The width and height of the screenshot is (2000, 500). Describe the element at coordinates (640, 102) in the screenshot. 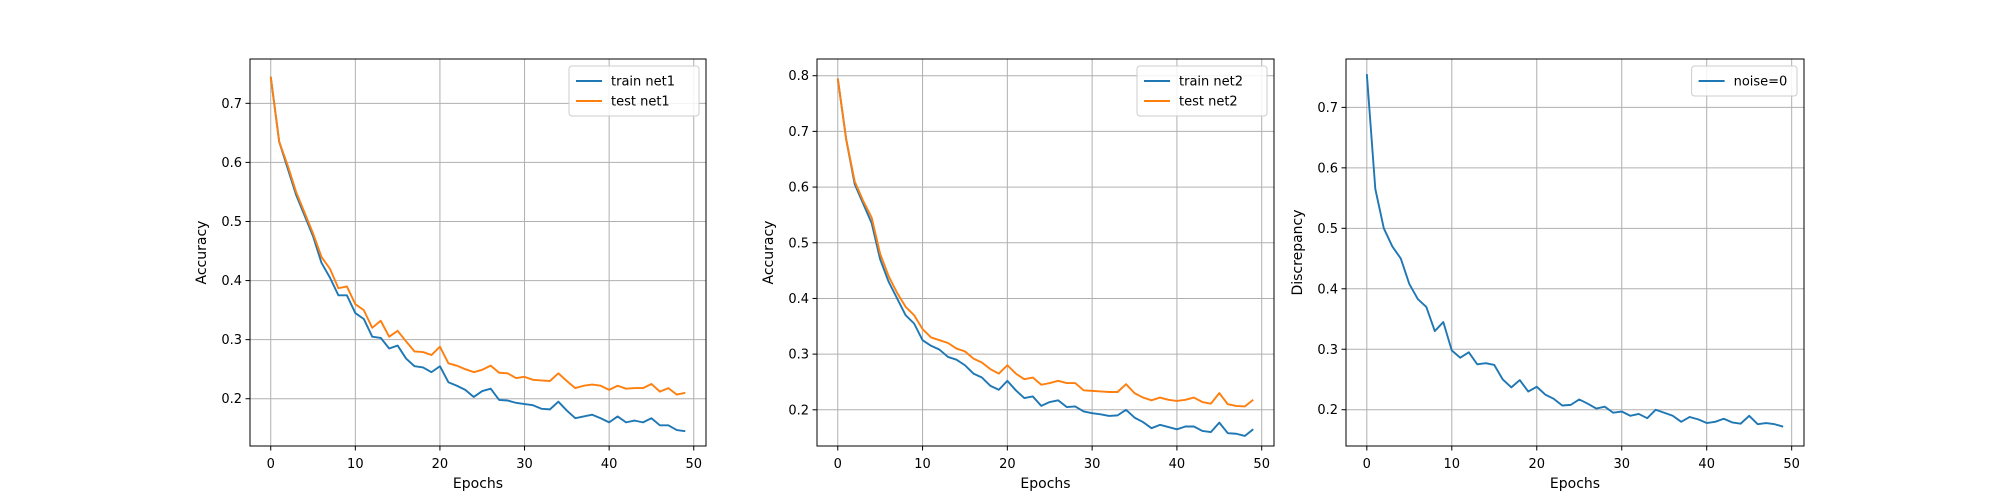

I see `legend-label: test net1` at that location.